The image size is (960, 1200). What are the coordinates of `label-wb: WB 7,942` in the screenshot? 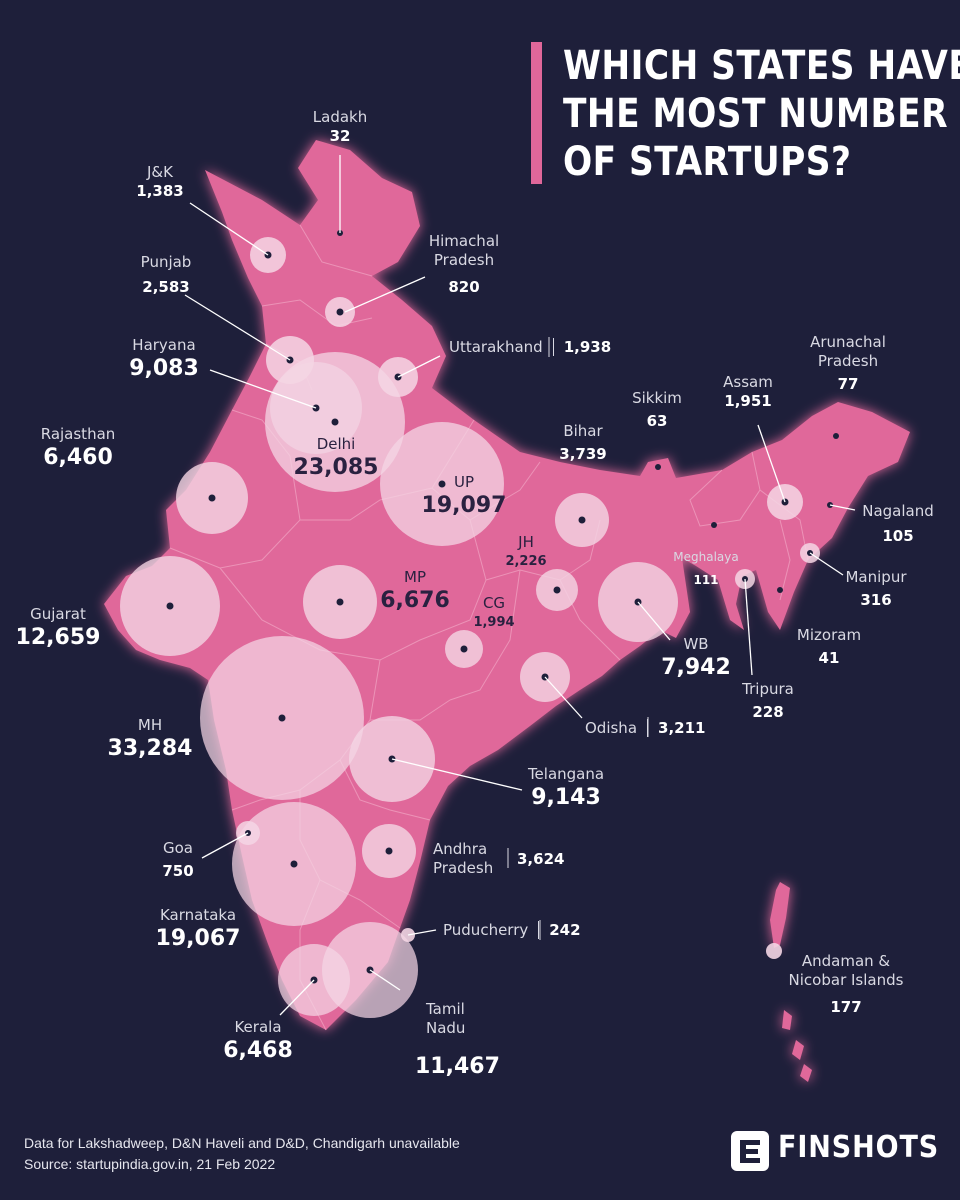 It's located at (696, 657).